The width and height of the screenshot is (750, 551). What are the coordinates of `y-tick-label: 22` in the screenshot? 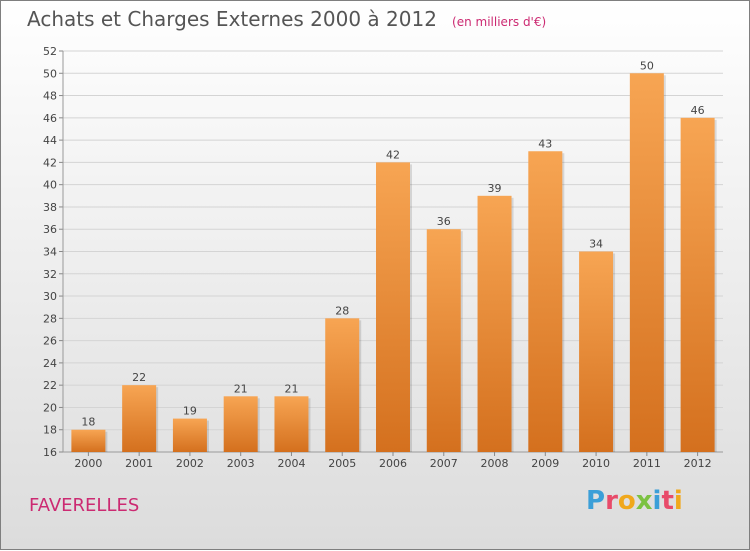 It's located at (50, 385).